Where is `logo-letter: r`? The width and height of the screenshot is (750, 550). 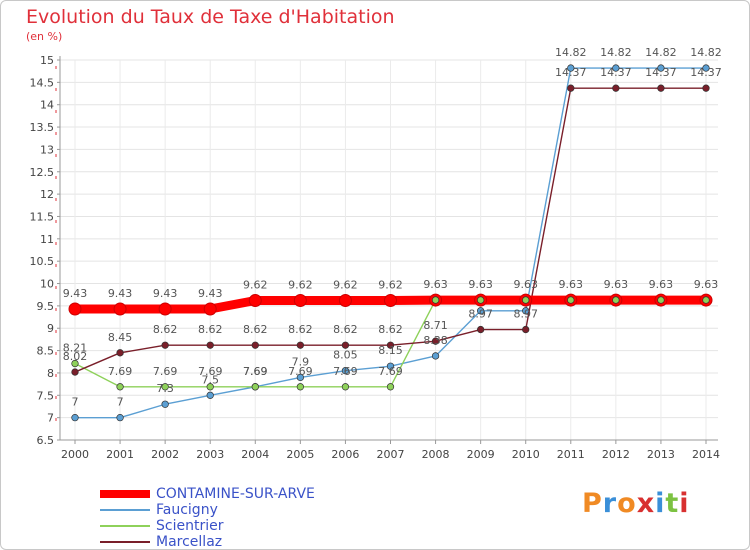
logo-letter: r is located at coordinates (610, 503).